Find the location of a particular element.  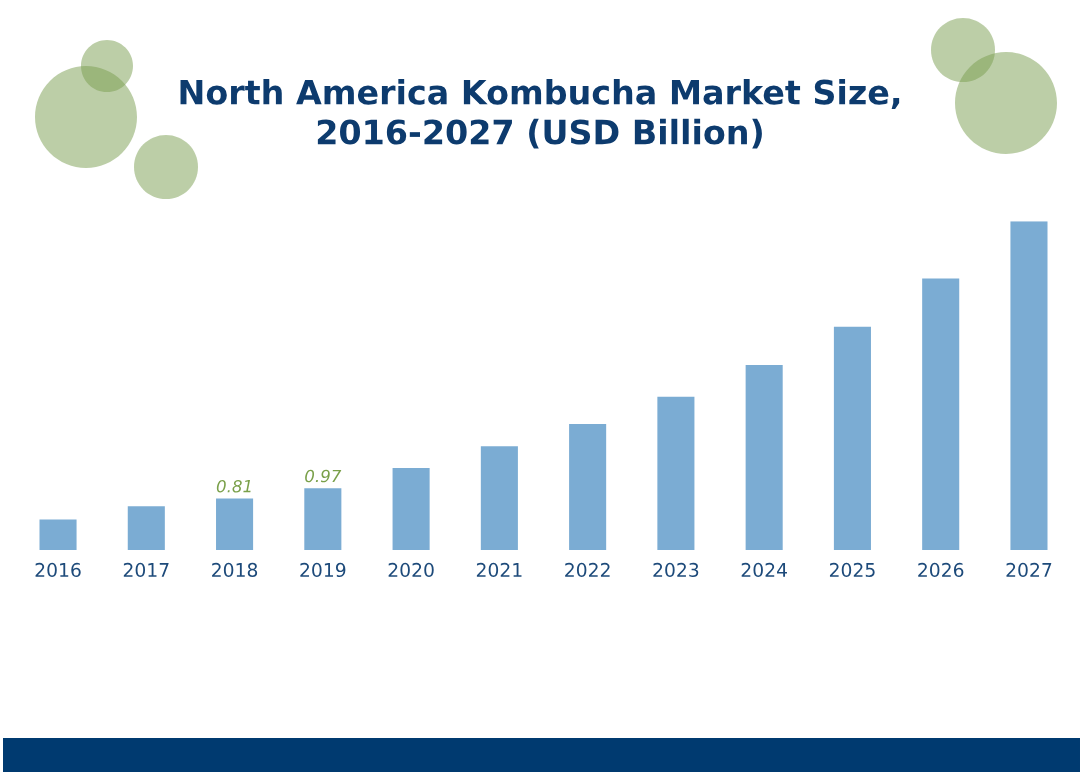

x-tick-label: 2018 is located at coordinates (235, 570).